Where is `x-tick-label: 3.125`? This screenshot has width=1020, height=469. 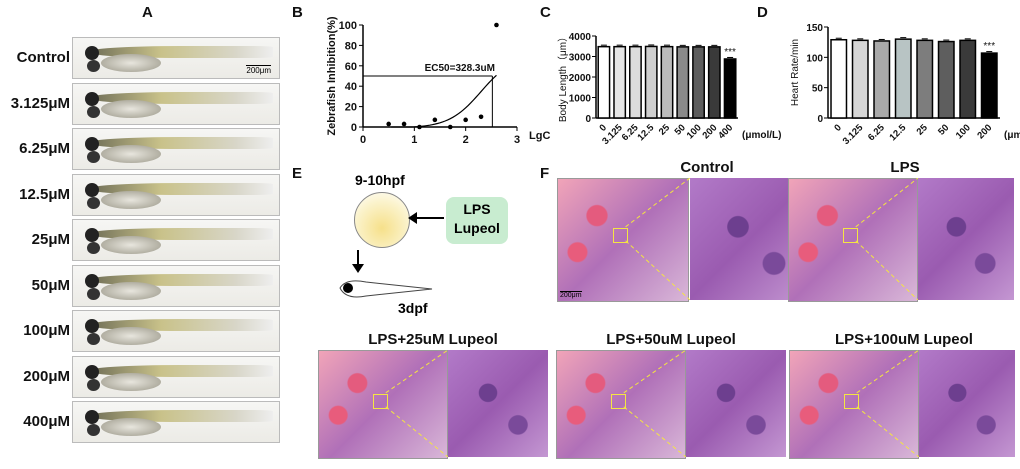 x-tick-label: 3.125 is located at coordinates (853, 134).